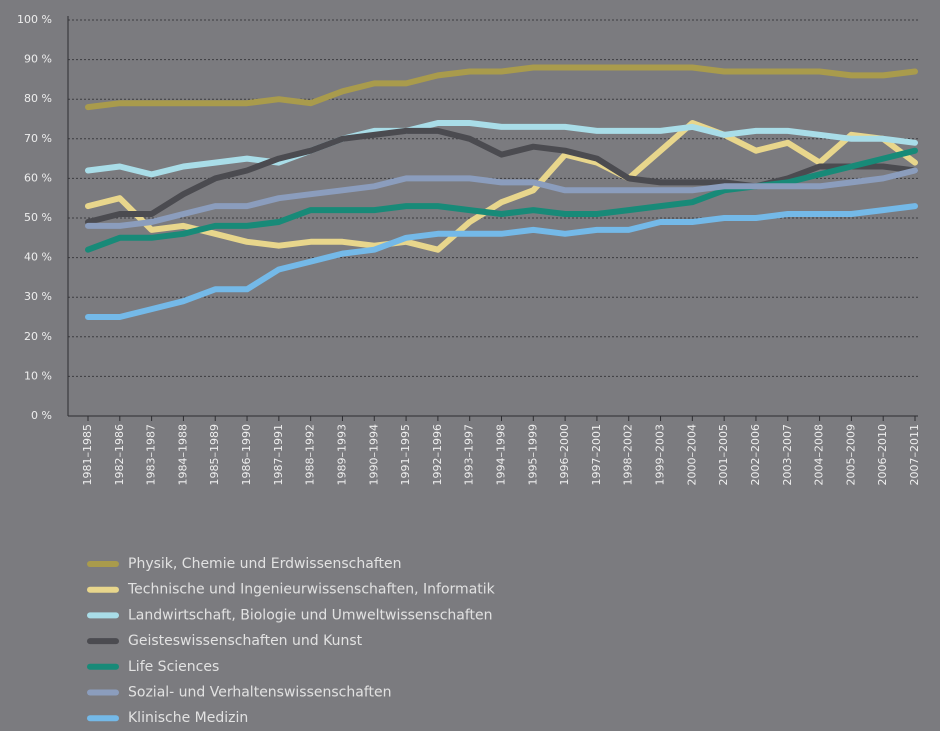 This screenshot has height=731, width=940. Describe the element at coordinates (532, 455) in the screenshot. I see `x-tick-label: 1995–1999` at that location.